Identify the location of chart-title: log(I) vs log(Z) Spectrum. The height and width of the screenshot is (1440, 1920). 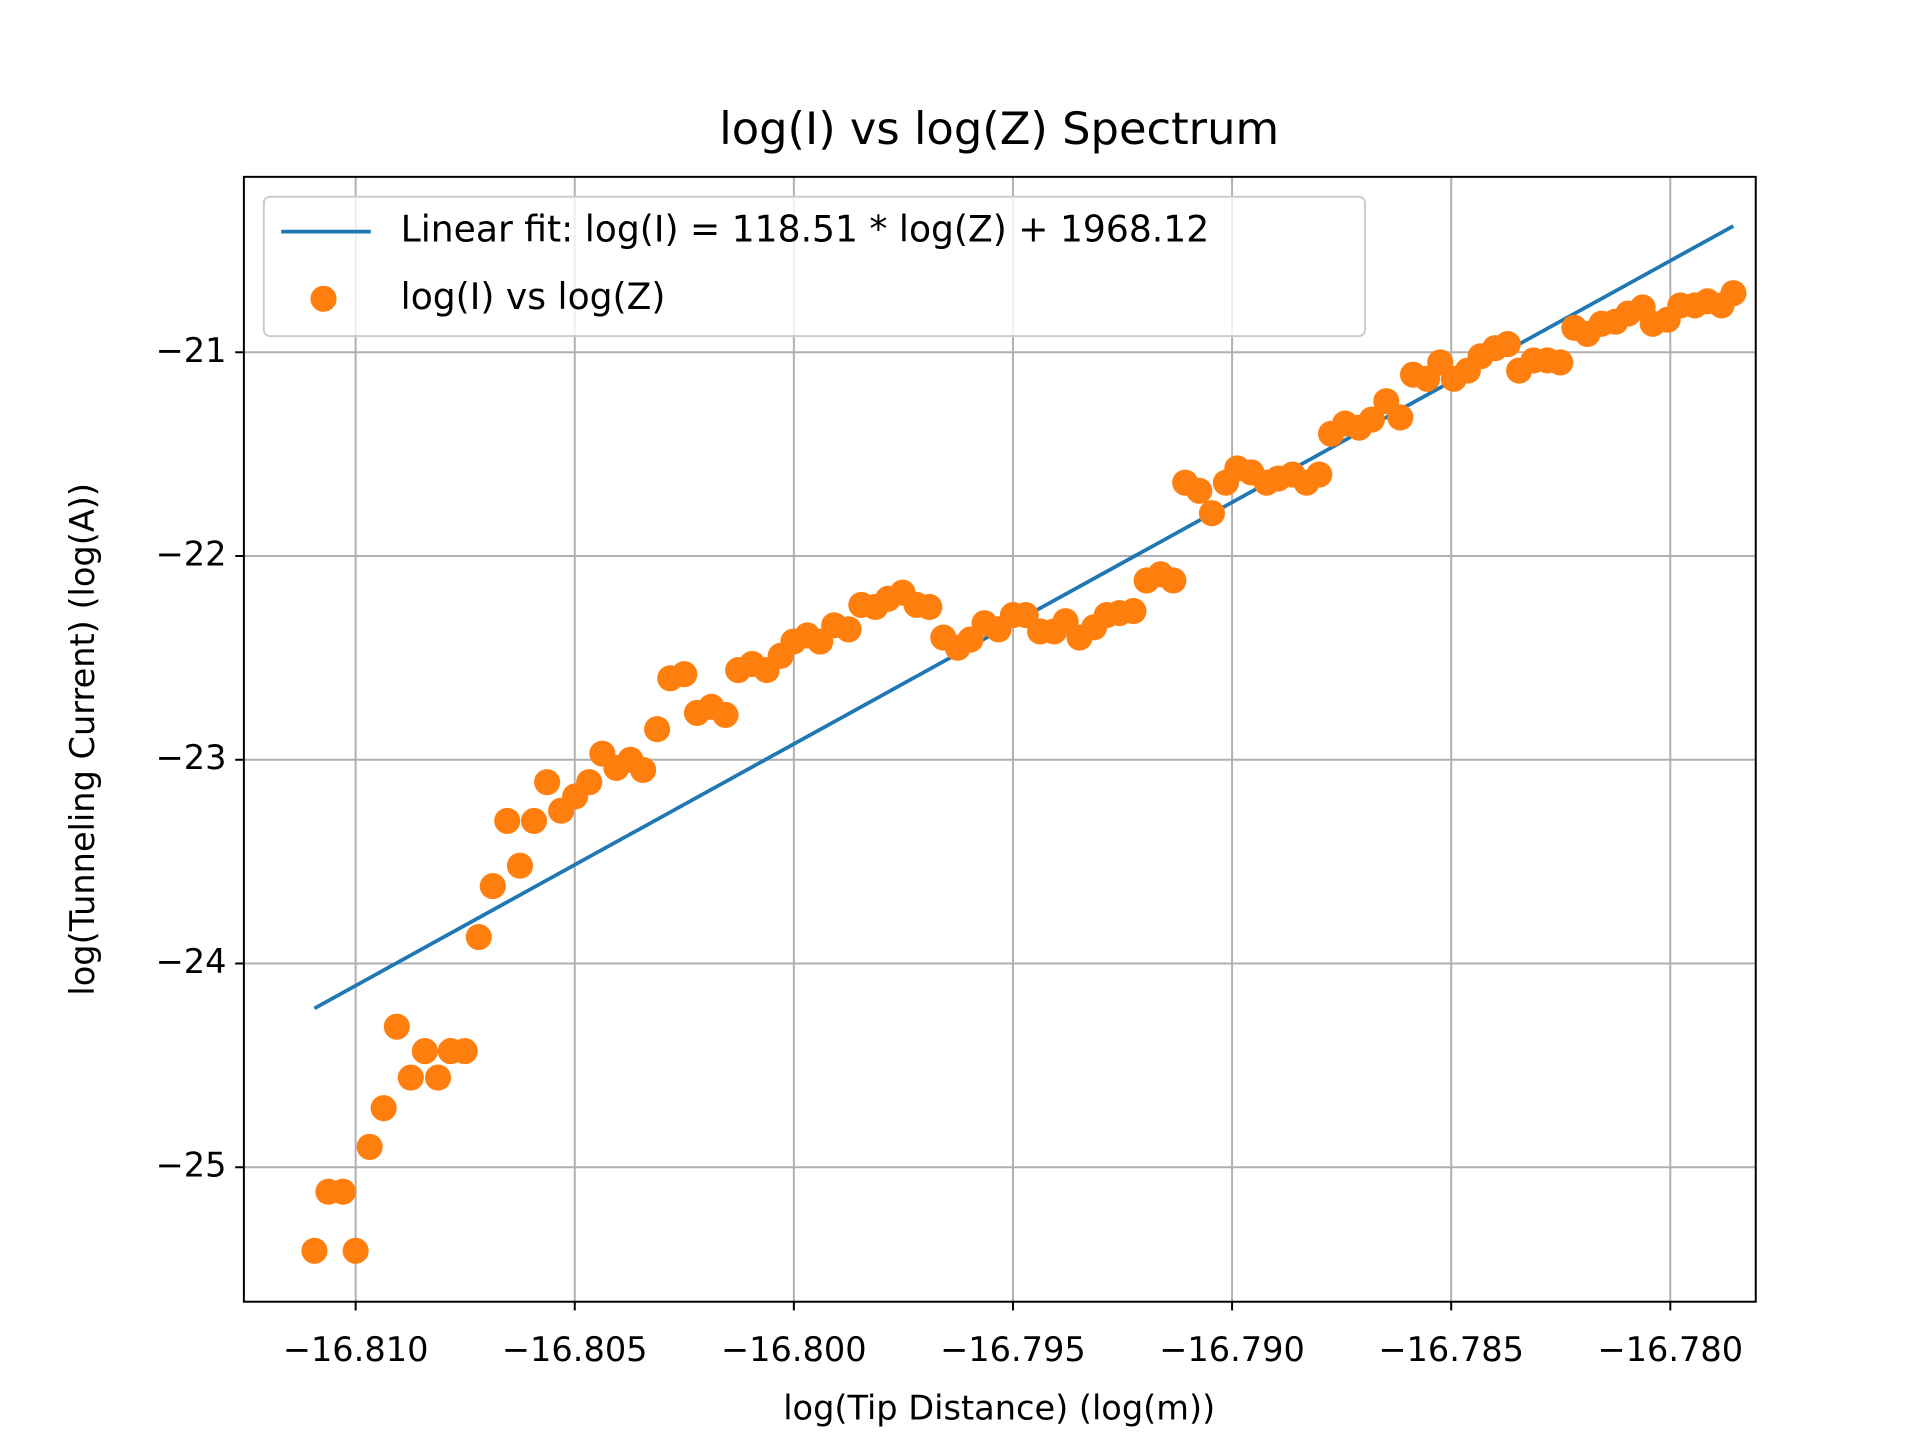
(999, 128).